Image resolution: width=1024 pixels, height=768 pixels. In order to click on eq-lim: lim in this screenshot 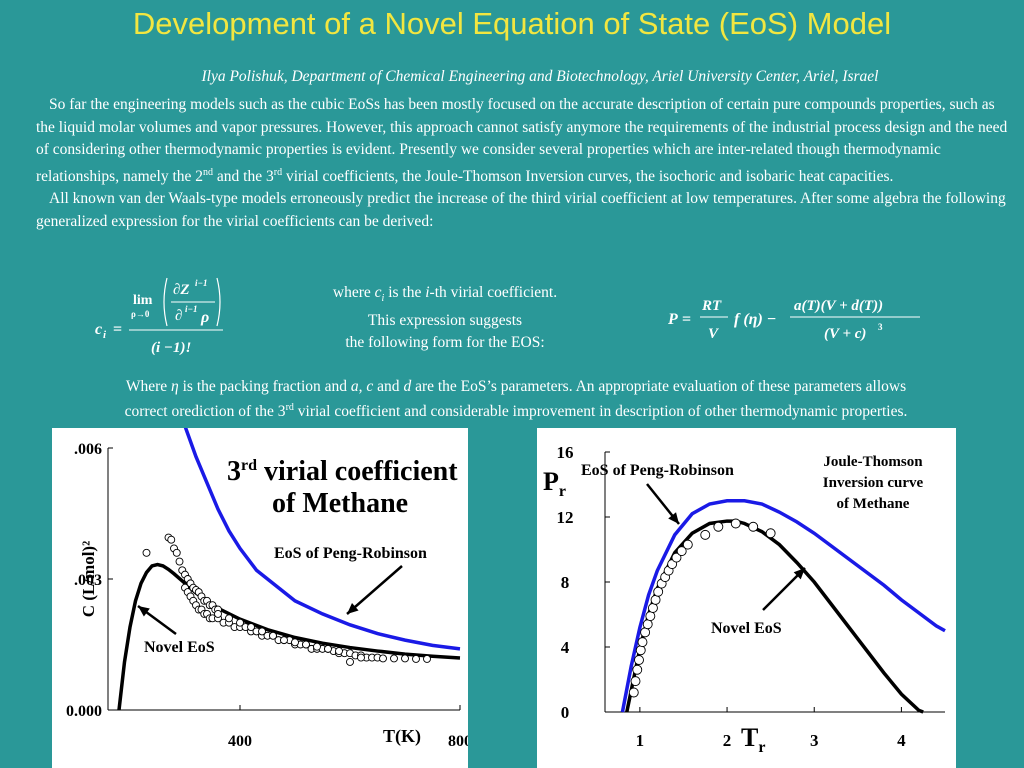, I will do `click(143, 300)`.